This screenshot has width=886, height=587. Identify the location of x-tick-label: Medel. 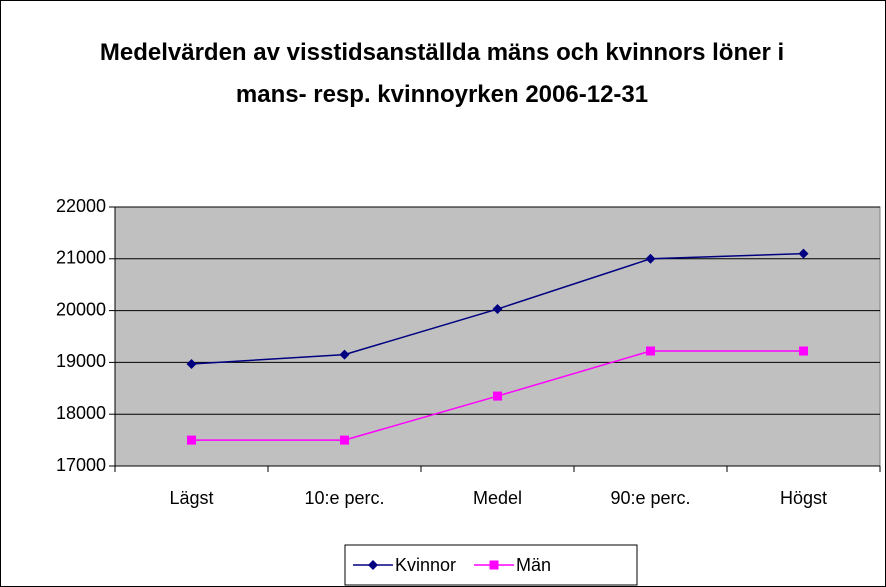
(497, 498).